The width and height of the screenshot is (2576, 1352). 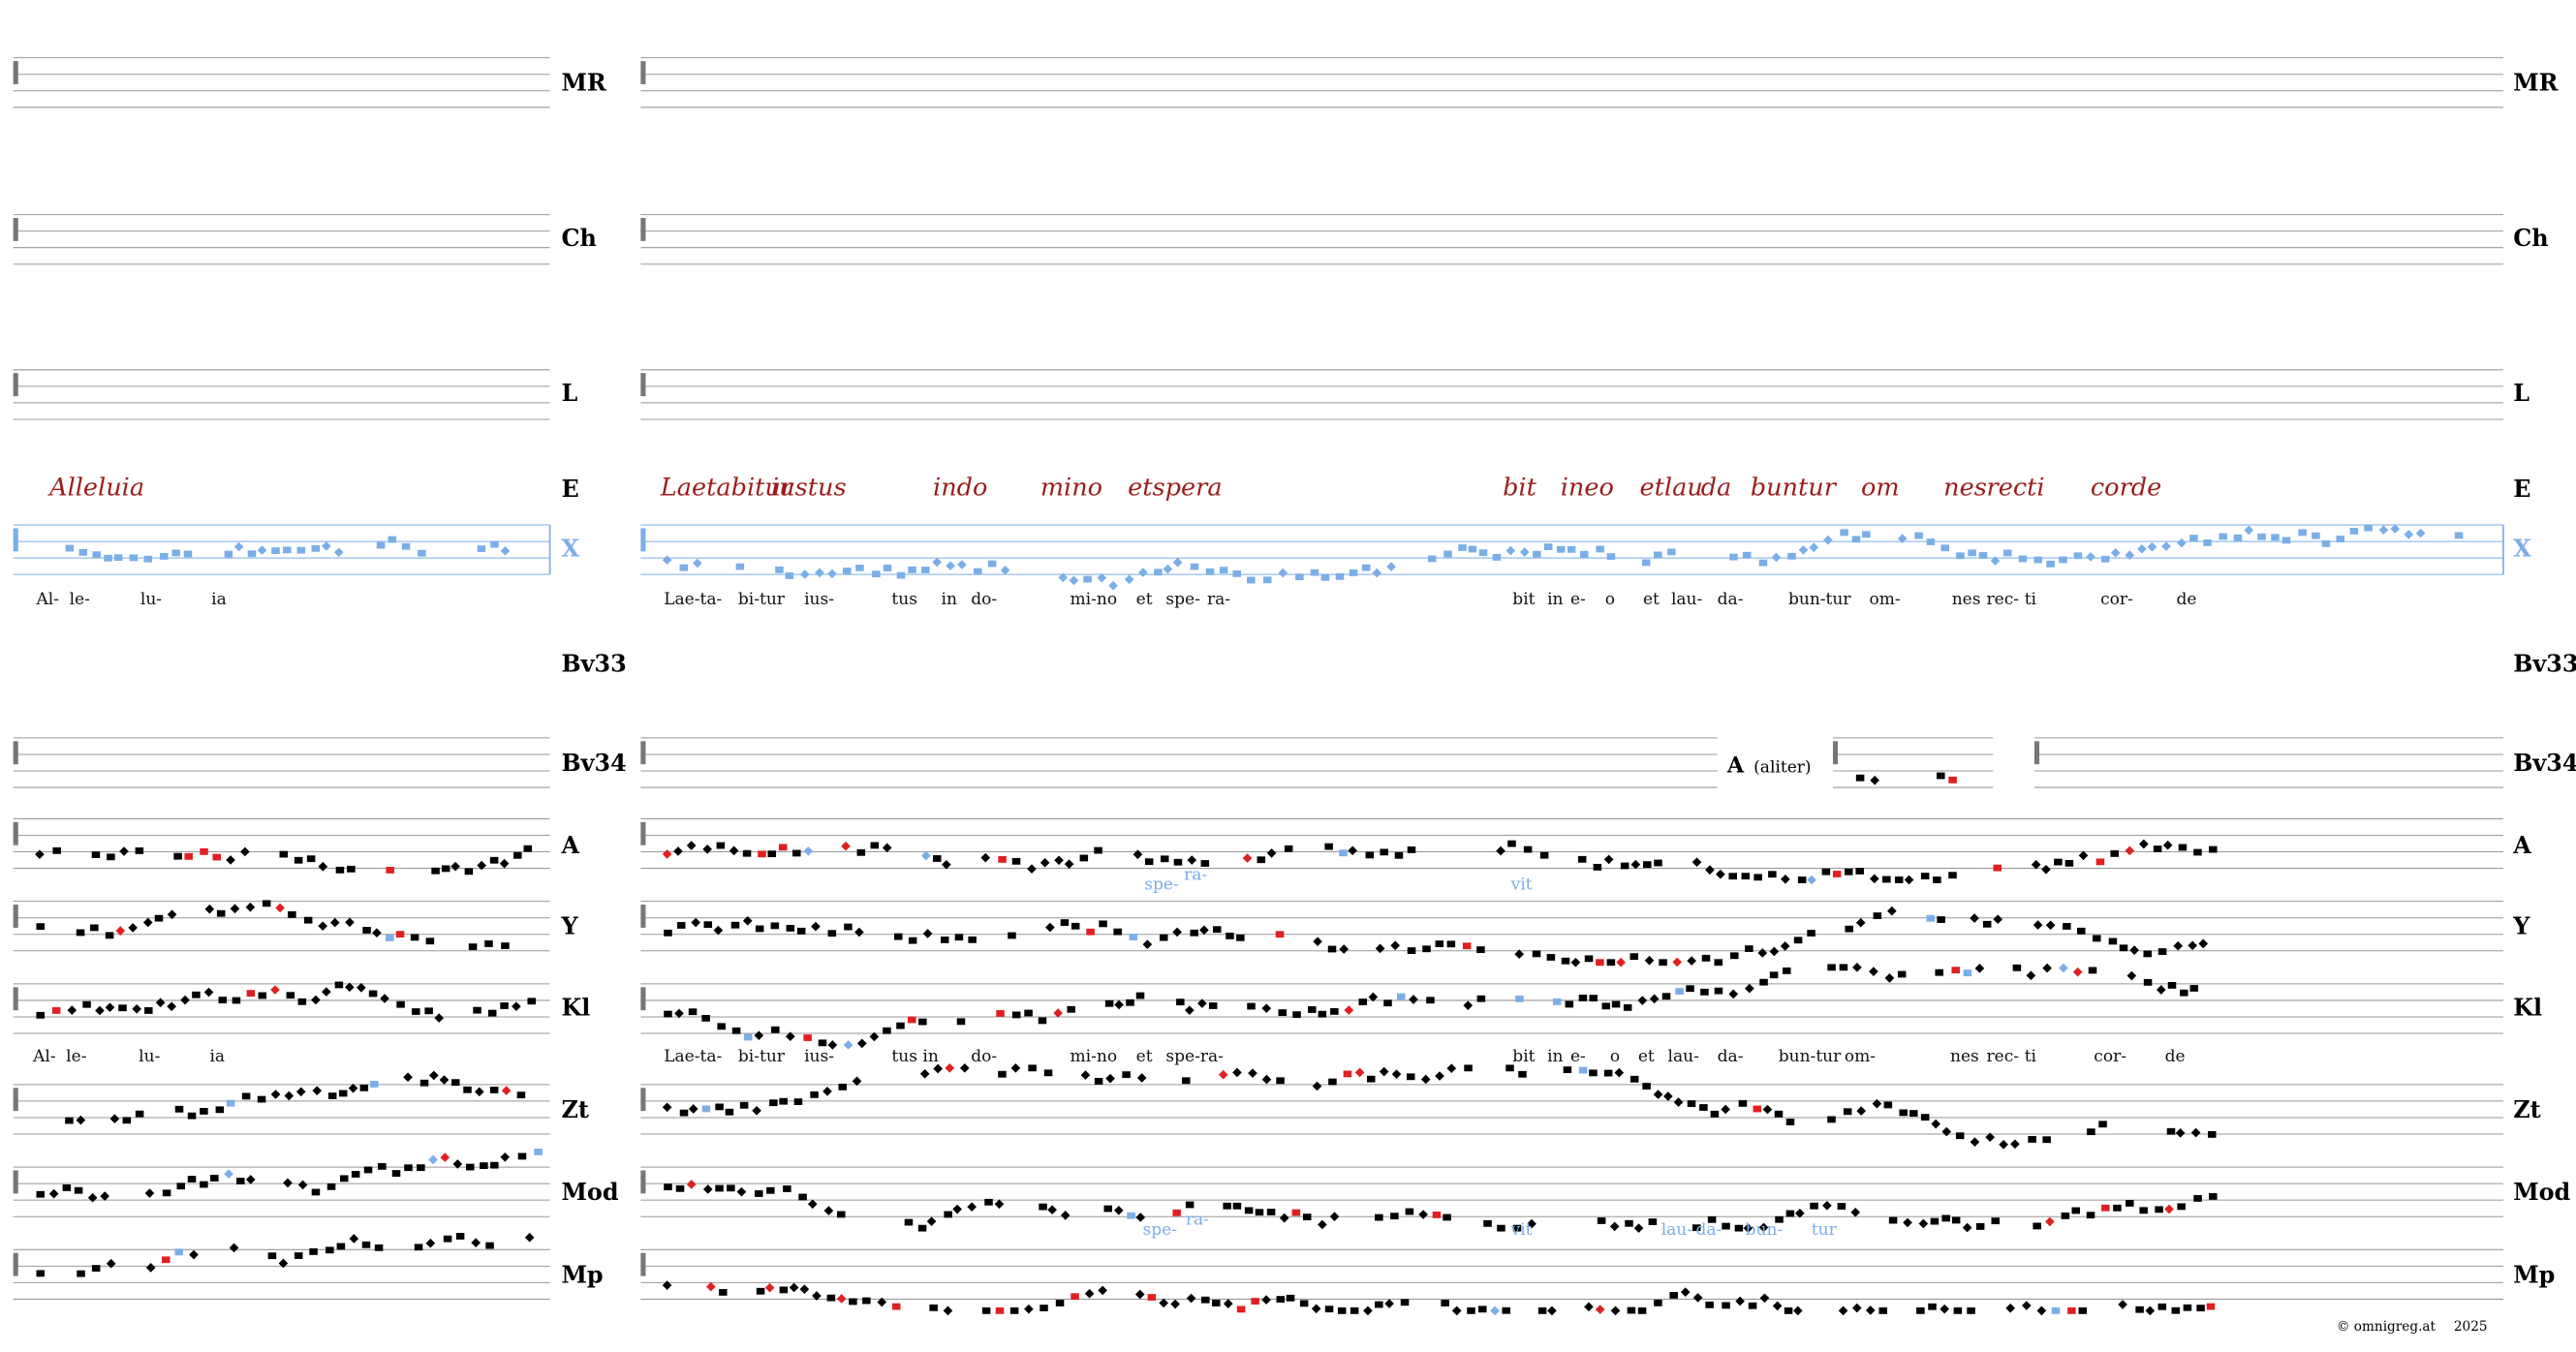 What do you see at coordinates (1966, 599) in the screenshot?
I see `lyric: nes` at bounding box center [1966, 599].